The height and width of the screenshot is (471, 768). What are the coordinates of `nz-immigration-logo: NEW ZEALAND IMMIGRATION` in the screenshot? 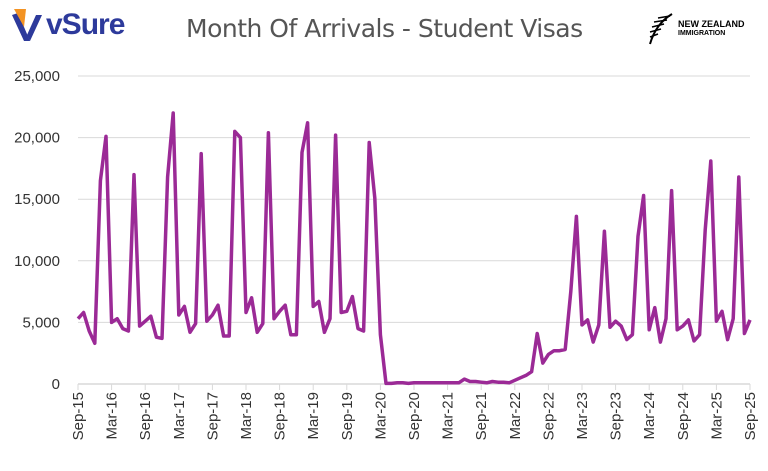 It's located at (696, 29).